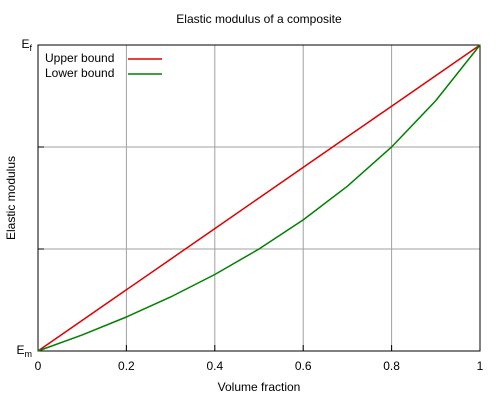 The height and width of the screenshot is (400, 500). What do you see at coordinates (38, 366) in the screenshot?
I see `x-tick-label: 0` at bounding box center [38, 366].